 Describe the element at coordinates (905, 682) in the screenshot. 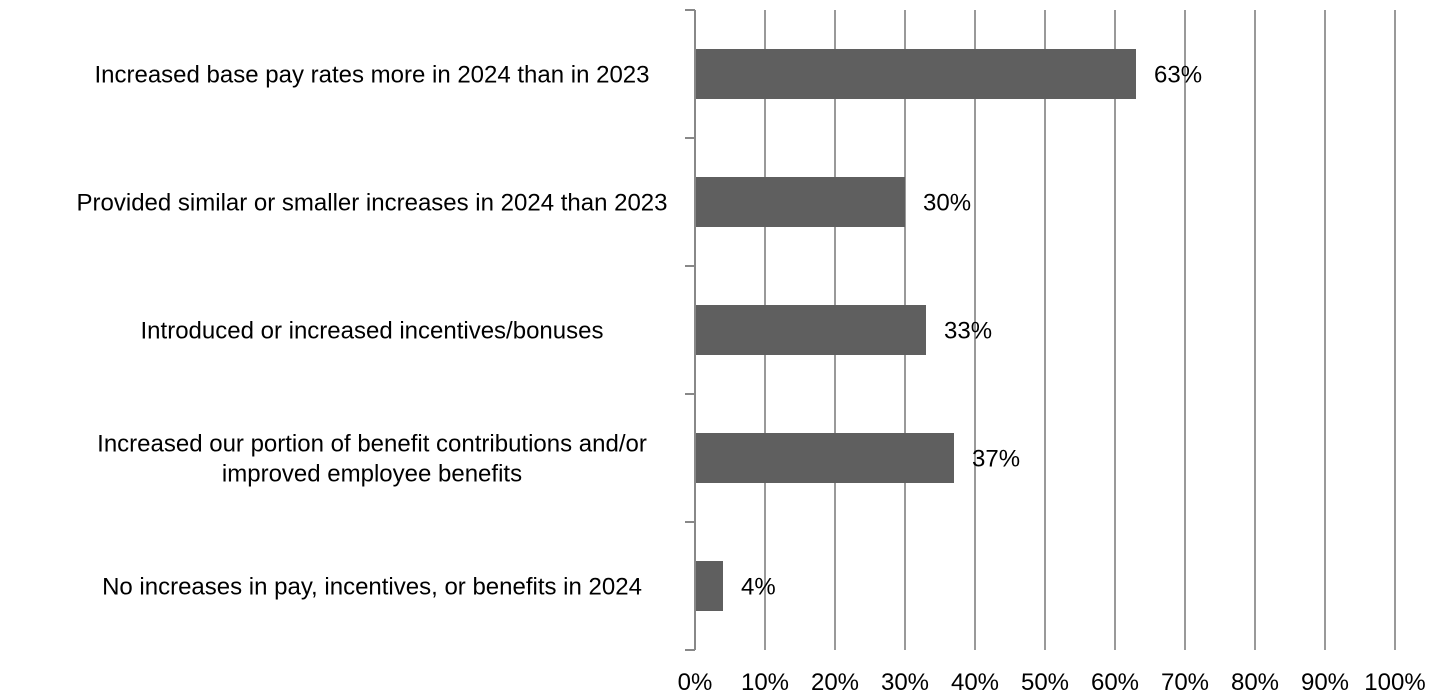

I see `x-tick-label-30: 30%` at that location.